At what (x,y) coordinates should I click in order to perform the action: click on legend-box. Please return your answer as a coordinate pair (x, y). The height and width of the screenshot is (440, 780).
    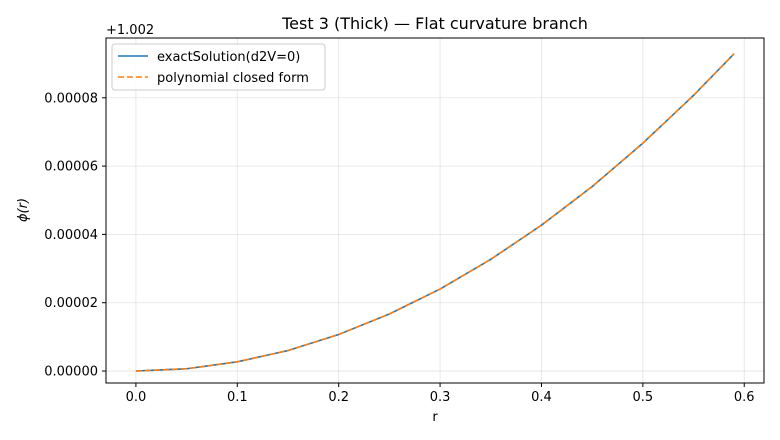
    Looking at the image, I should click on (218, 67).